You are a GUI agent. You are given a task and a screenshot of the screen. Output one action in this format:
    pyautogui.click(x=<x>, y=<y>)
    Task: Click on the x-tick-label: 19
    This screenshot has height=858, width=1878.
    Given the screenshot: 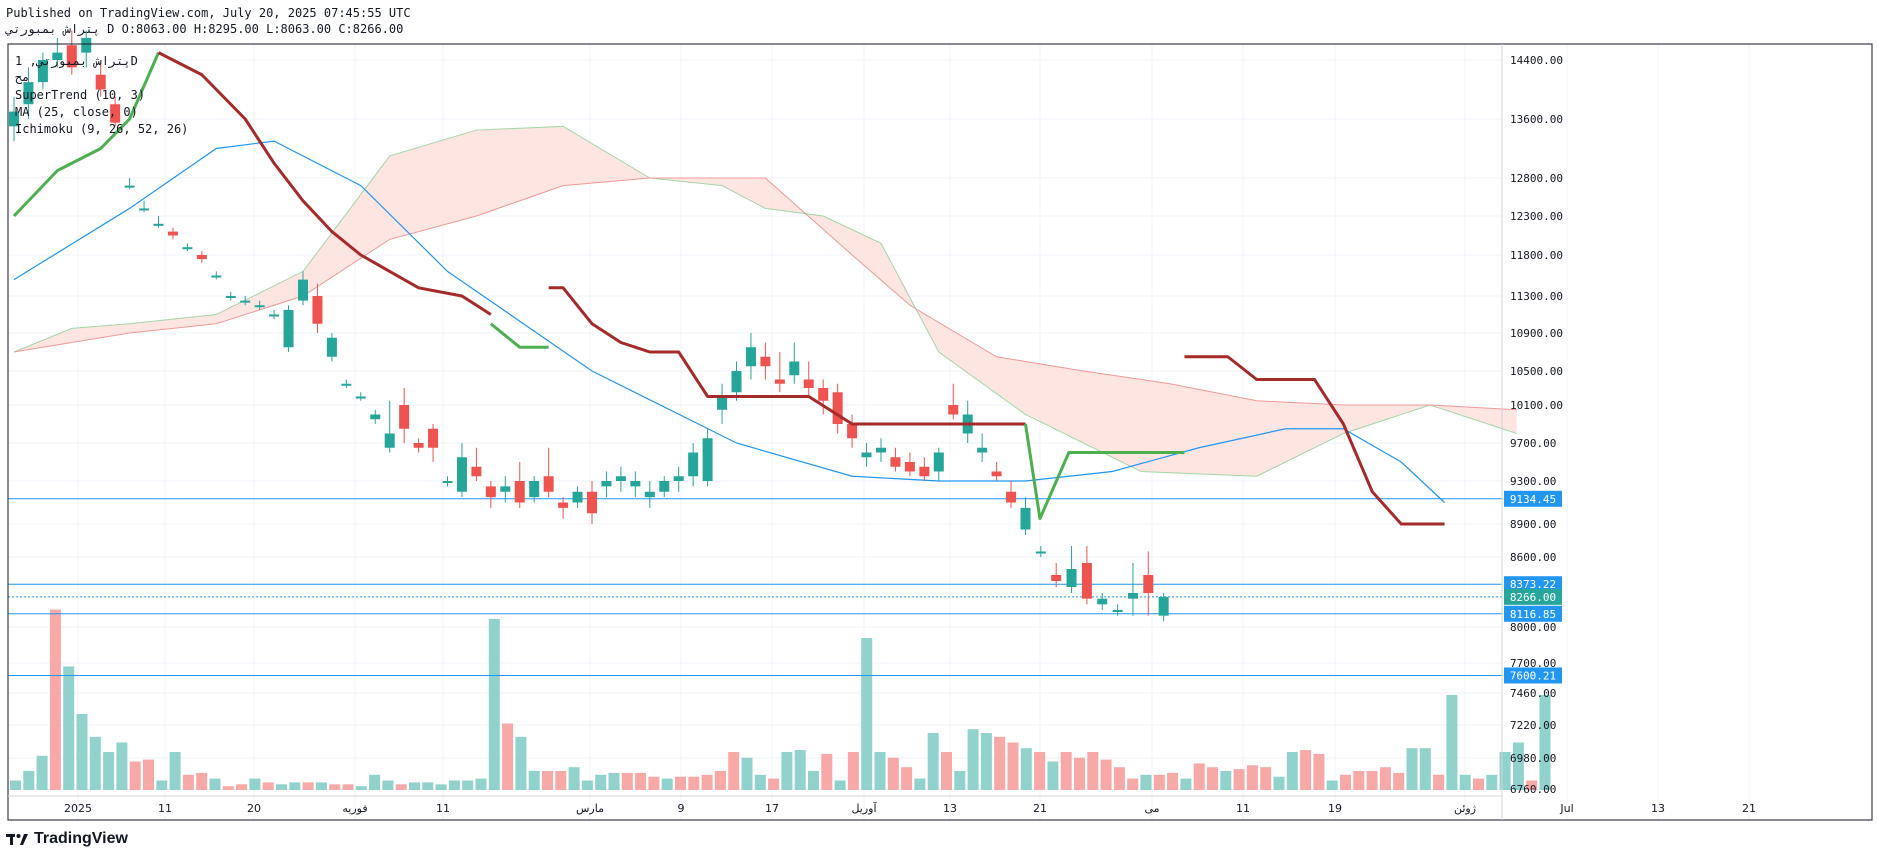 What is the action you would take?
    pyautogui.click(x=1335, y=808)
    